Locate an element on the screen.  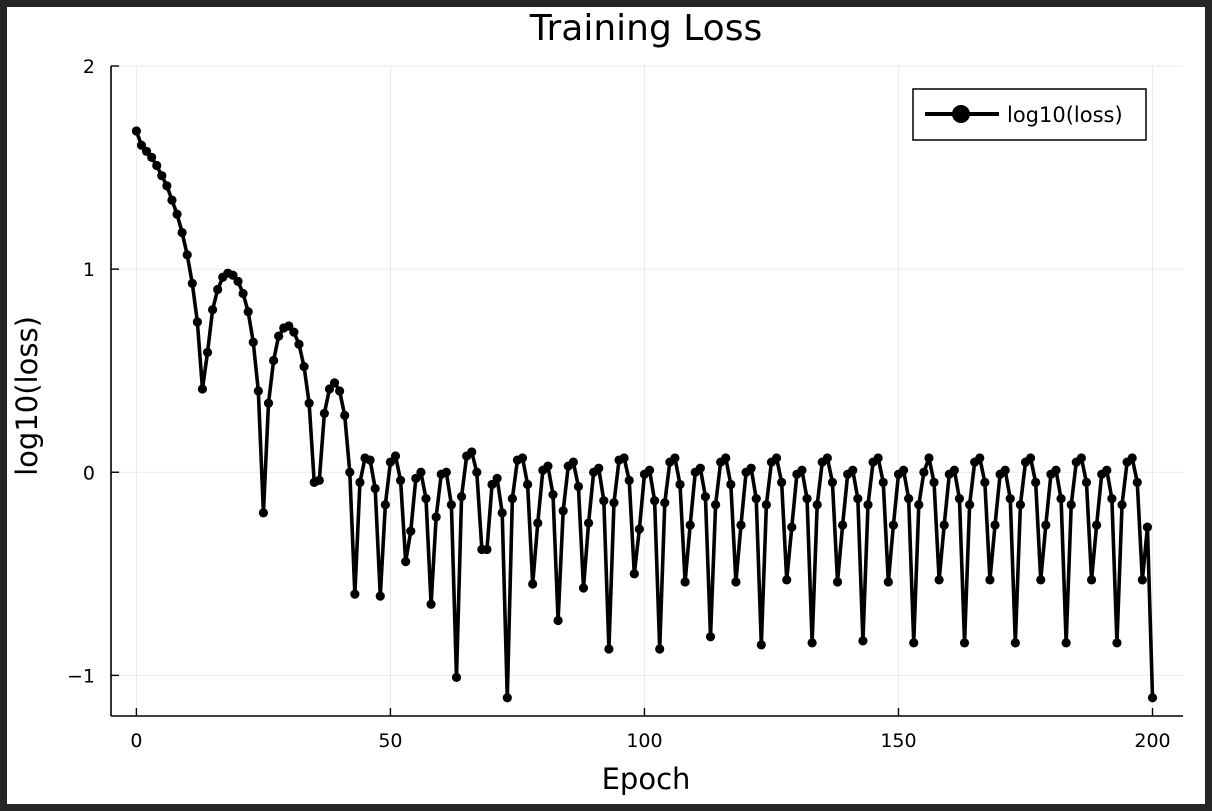
y-axis-label: log10(loss) is located at coordinates (27, 396).